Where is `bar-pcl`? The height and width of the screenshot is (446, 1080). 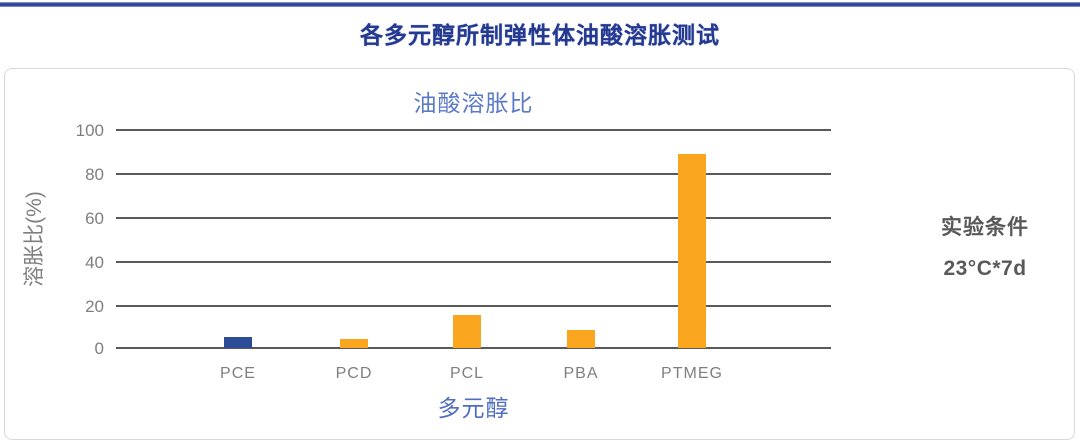
bar-pcl is located at coordinates (467, 331).